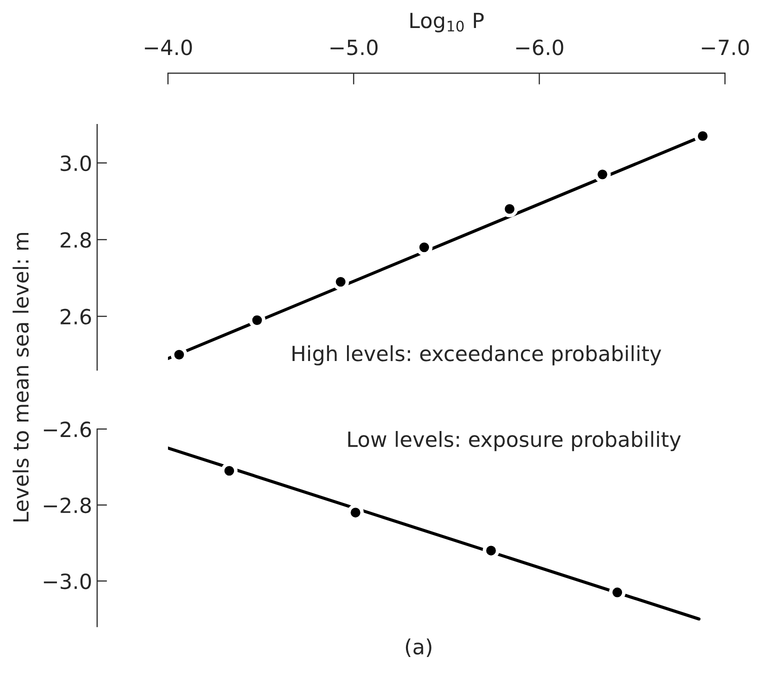 The width and height of the screenshot is (757, 686). What do you see at coordinates (75, 163) in the screenshot?
I see `y-tick-label: 3.0` at bounding box center [75, 163].